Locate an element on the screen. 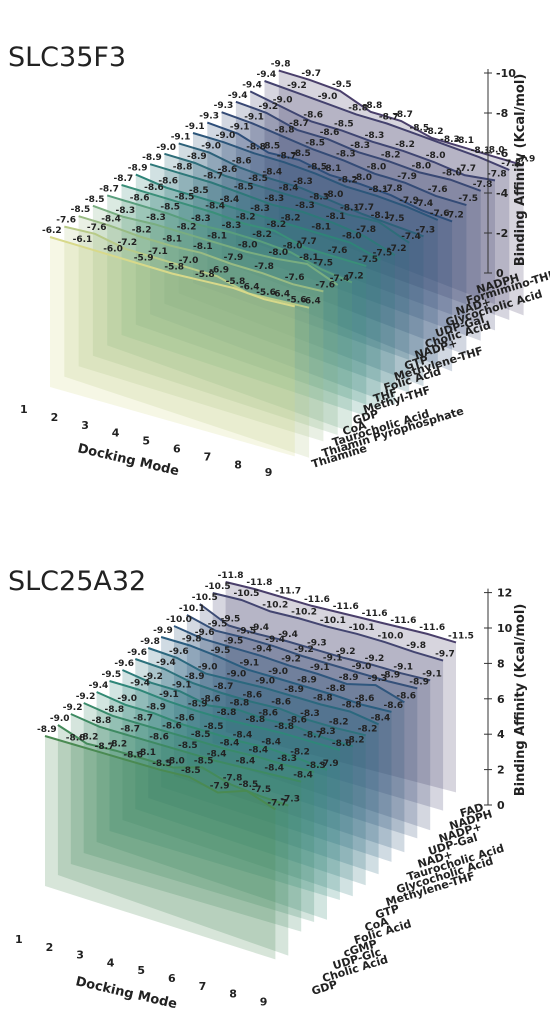 Image resolution: width=550 pixels, height=1032 pixels. data-label: -7.3 is located at coordinates (290, 800).